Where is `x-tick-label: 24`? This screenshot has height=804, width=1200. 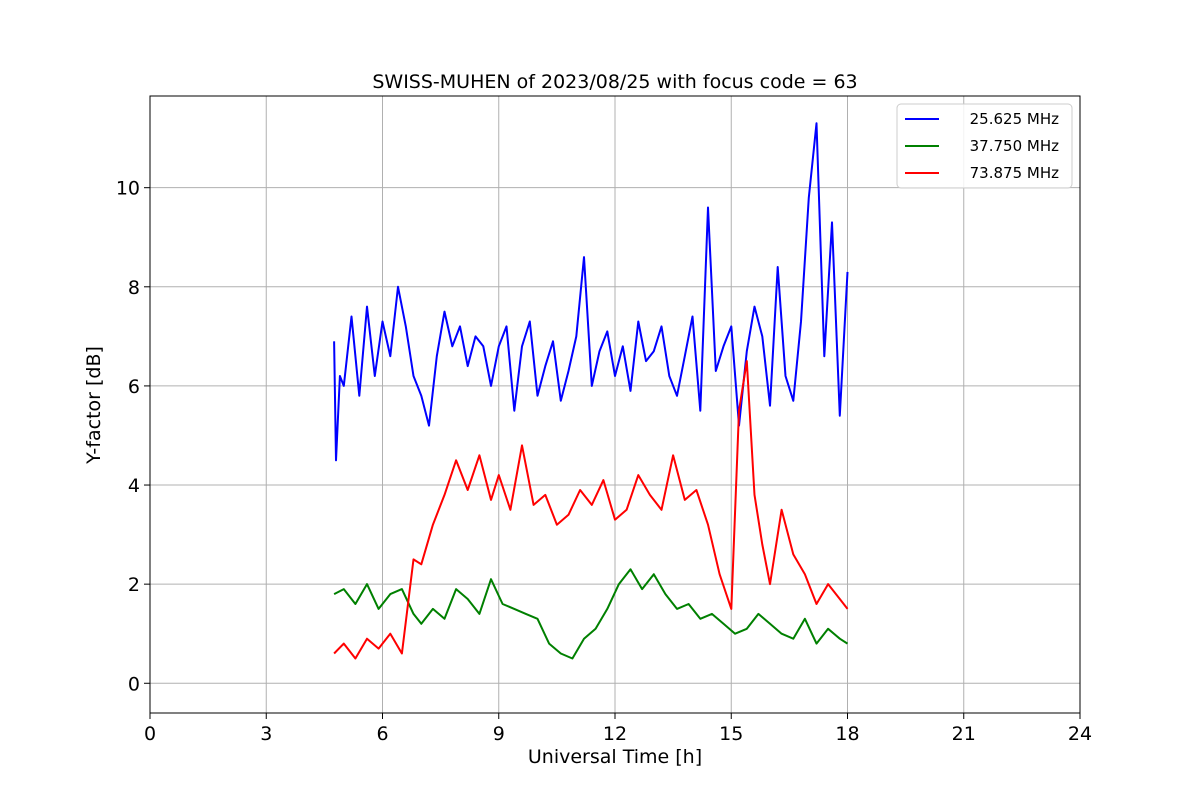 x-tick-label: 24 is located at coordinates (1080, 734).